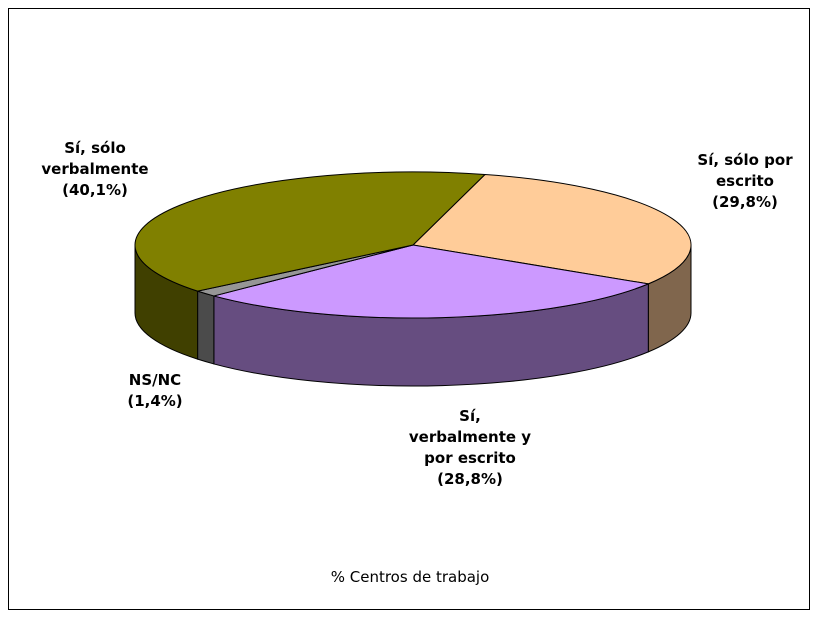 This screenshot has width=820, height=620. I want to click on x-axis-label: % Centros de trabajo, so click(410, 577).